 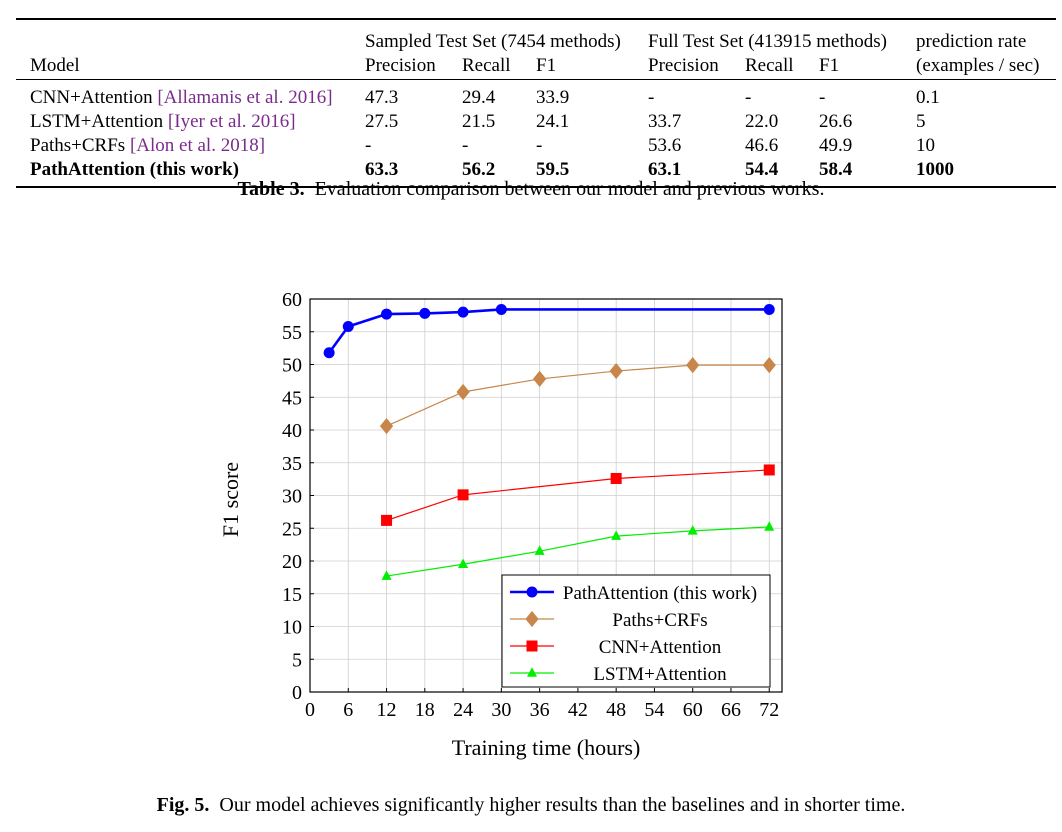 What do you see at coordinates (486, 65) in the screenshot?
I see `header-recall-sampled: Recall` at bounding box center [486, 65].